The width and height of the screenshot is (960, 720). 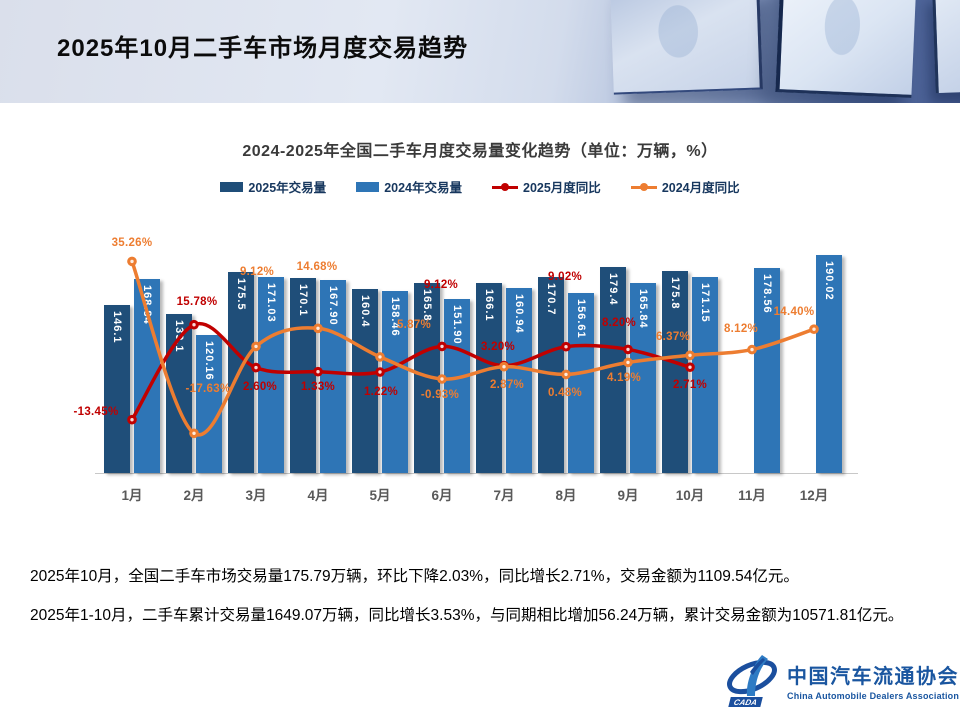 I want to click on pct-label-2025: 9.12%, so click(x=441, y=285).